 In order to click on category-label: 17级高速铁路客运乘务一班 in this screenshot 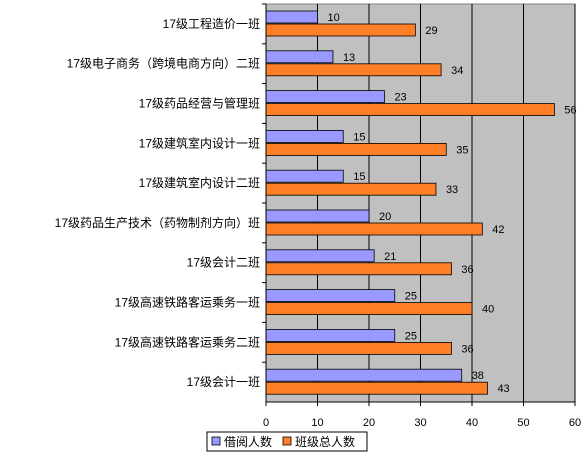, I will do `click(187, 302)`.